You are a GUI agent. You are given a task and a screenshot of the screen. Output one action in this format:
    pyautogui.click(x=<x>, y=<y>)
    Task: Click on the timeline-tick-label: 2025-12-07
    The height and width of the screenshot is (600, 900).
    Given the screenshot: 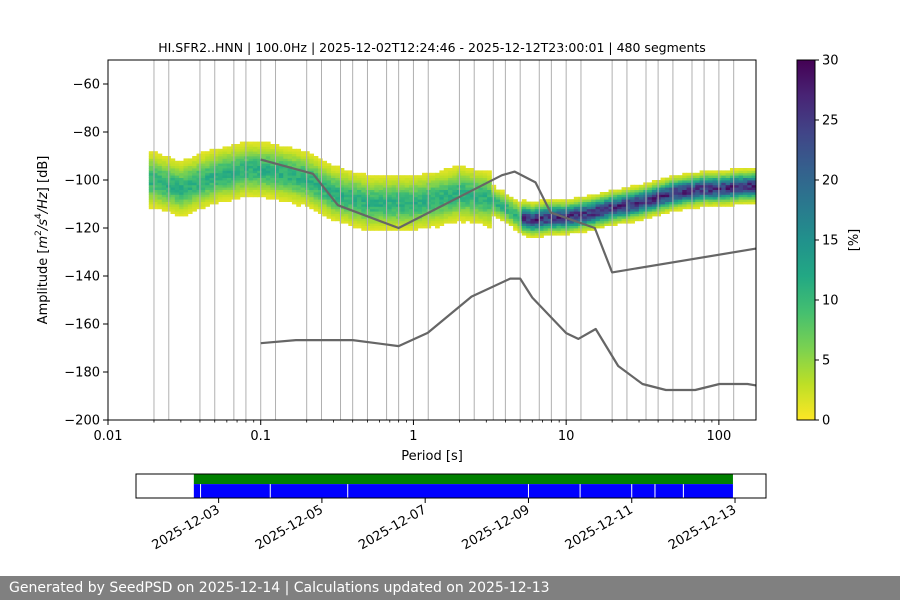 What is the action you would take?
    pyautogui.click(x=392, y=527)
    